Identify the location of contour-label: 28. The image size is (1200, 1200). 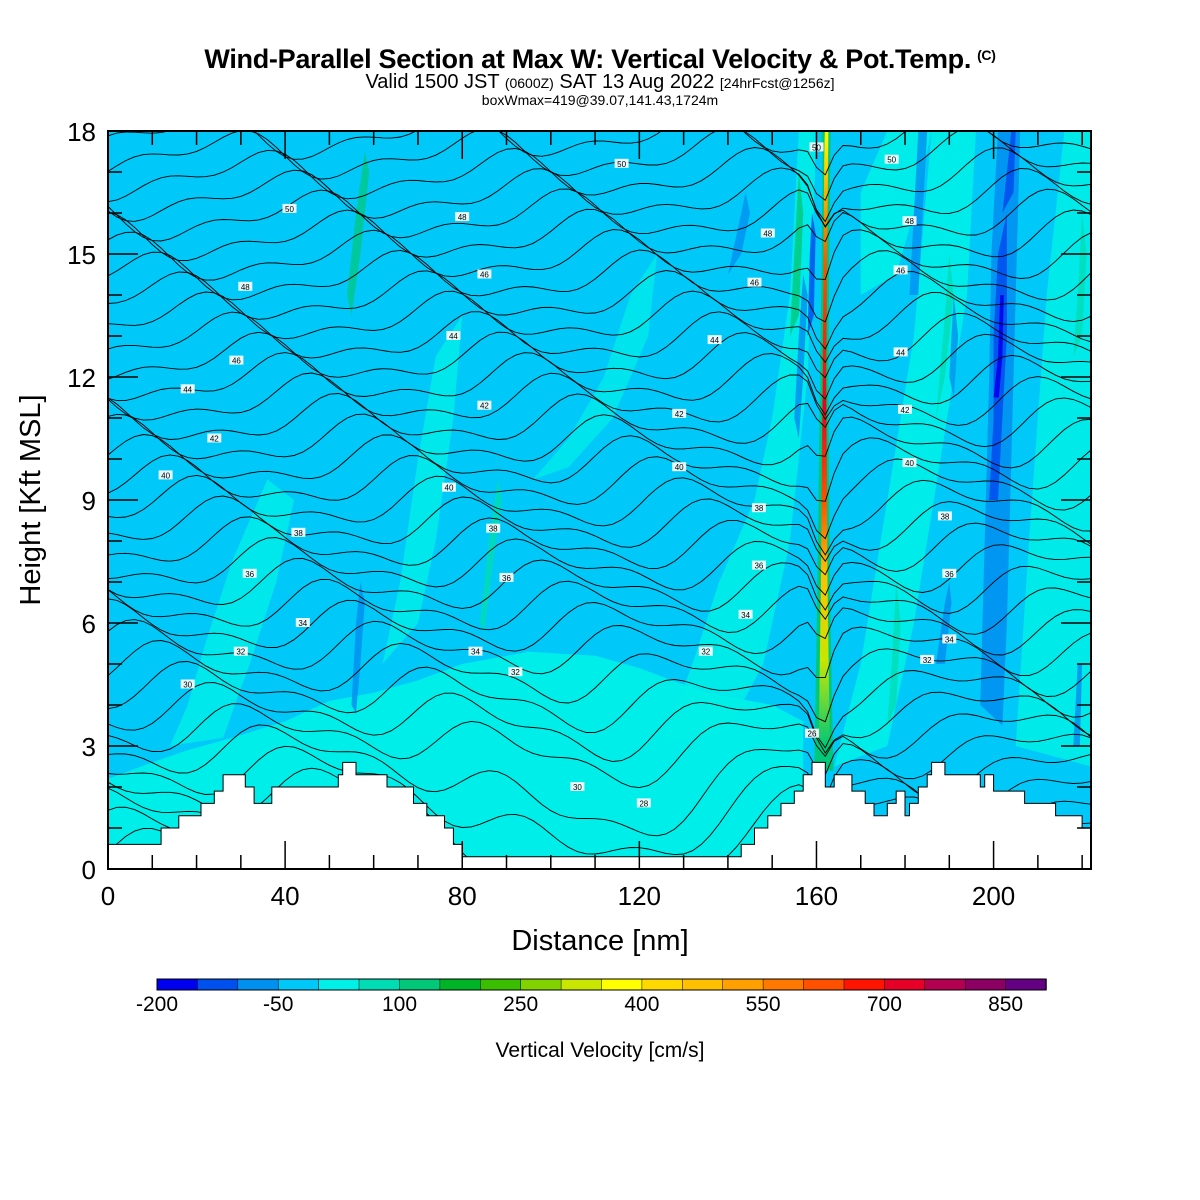
(643, 803).